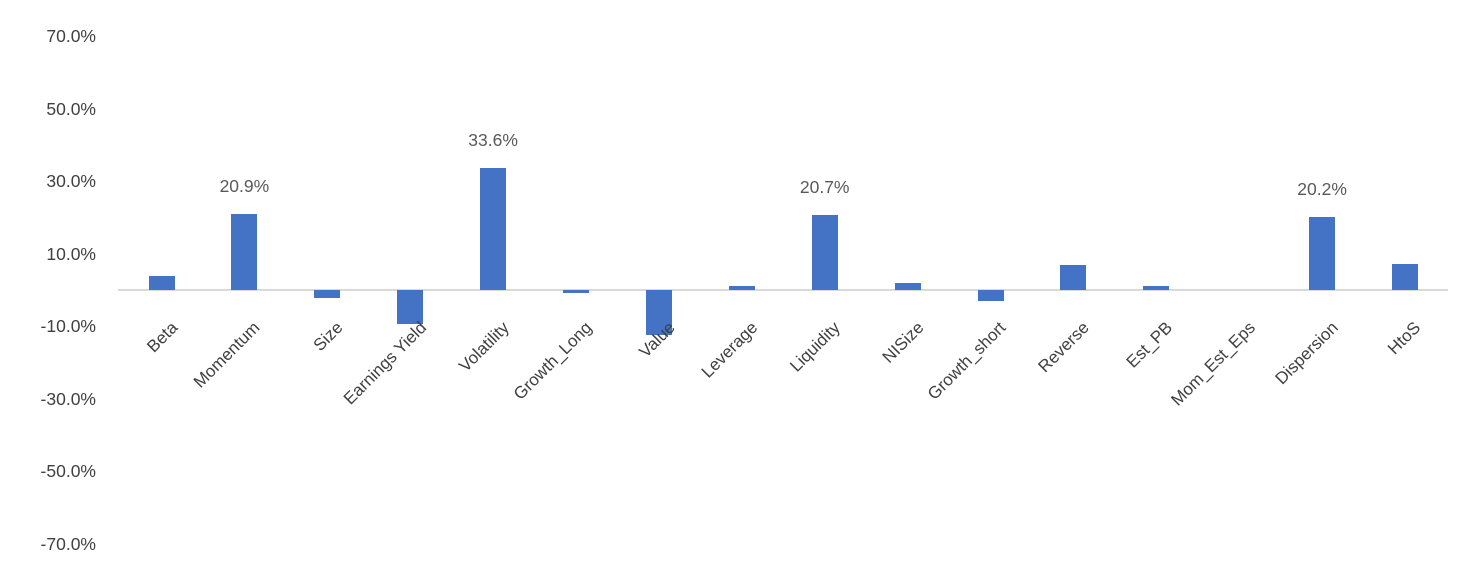  I want to click on bar-momentum, so click(244, 252).